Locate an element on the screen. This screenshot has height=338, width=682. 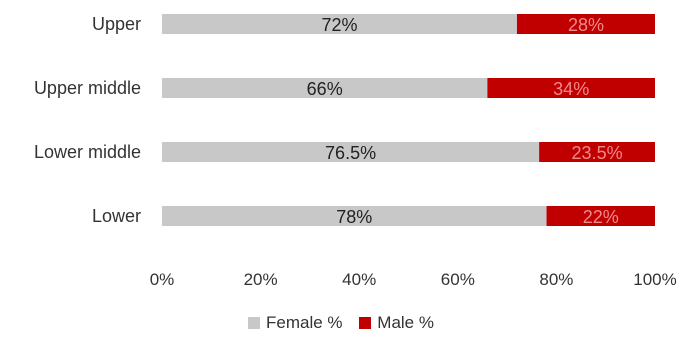
data-label-female-lower-middle: 76.5% is located at coordinates (350, 153).